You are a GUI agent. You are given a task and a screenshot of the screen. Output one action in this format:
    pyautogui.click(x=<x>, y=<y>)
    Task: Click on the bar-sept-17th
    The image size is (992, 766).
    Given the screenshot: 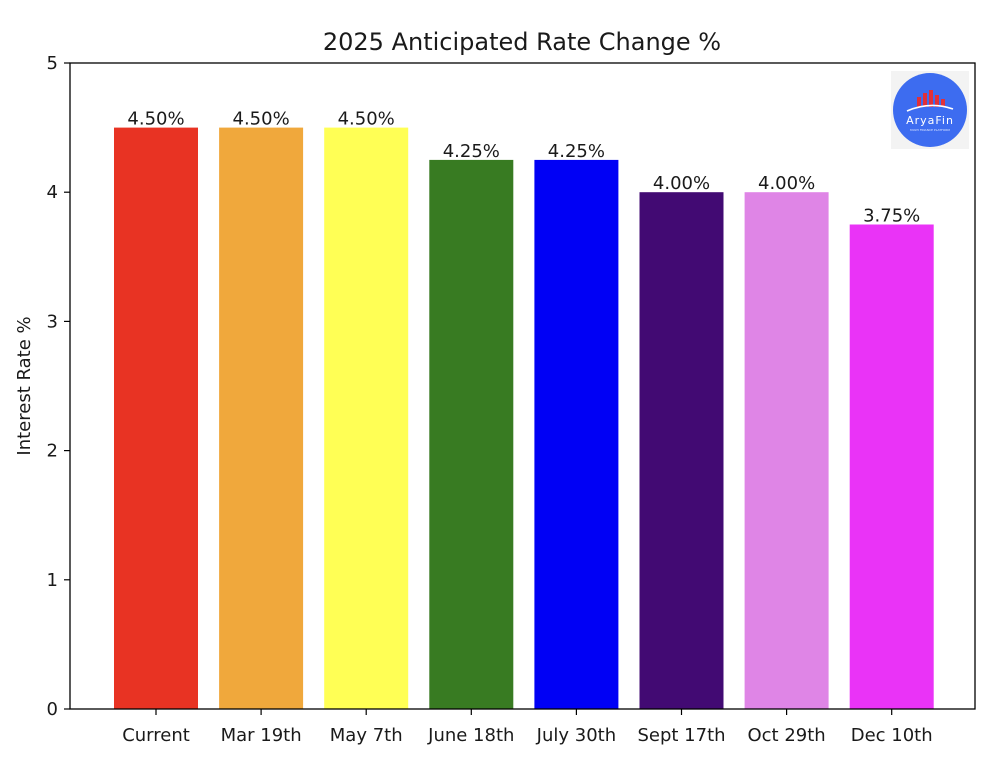 What is the action you would take?
    pyautogui.click(x=681, y=450)
    